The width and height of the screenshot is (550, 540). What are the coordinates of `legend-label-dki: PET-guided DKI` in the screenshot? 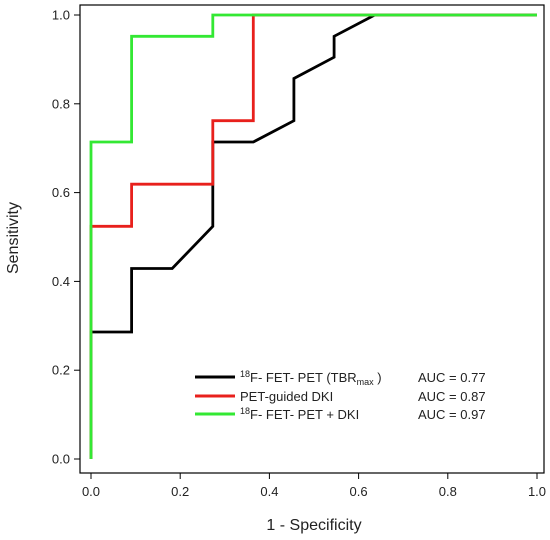 It's located at (286, 396).